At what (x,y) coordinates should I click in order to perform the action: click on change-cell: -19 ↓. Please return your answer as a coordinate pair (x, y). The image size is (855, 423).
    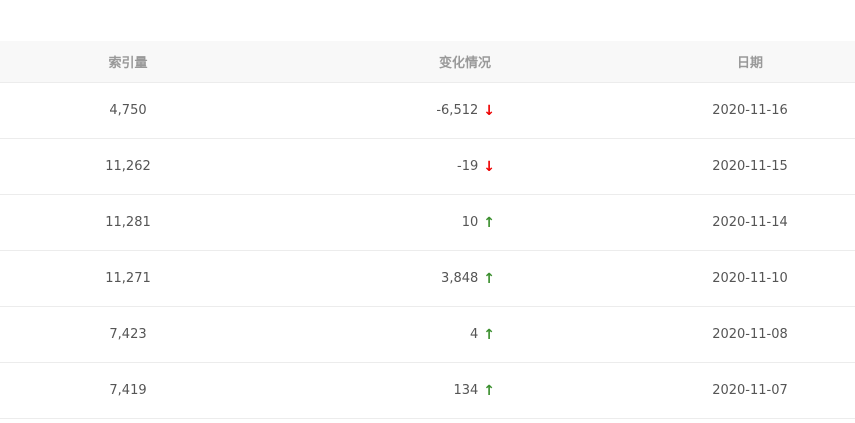
    Looking at the image, I should click on (476, 166).